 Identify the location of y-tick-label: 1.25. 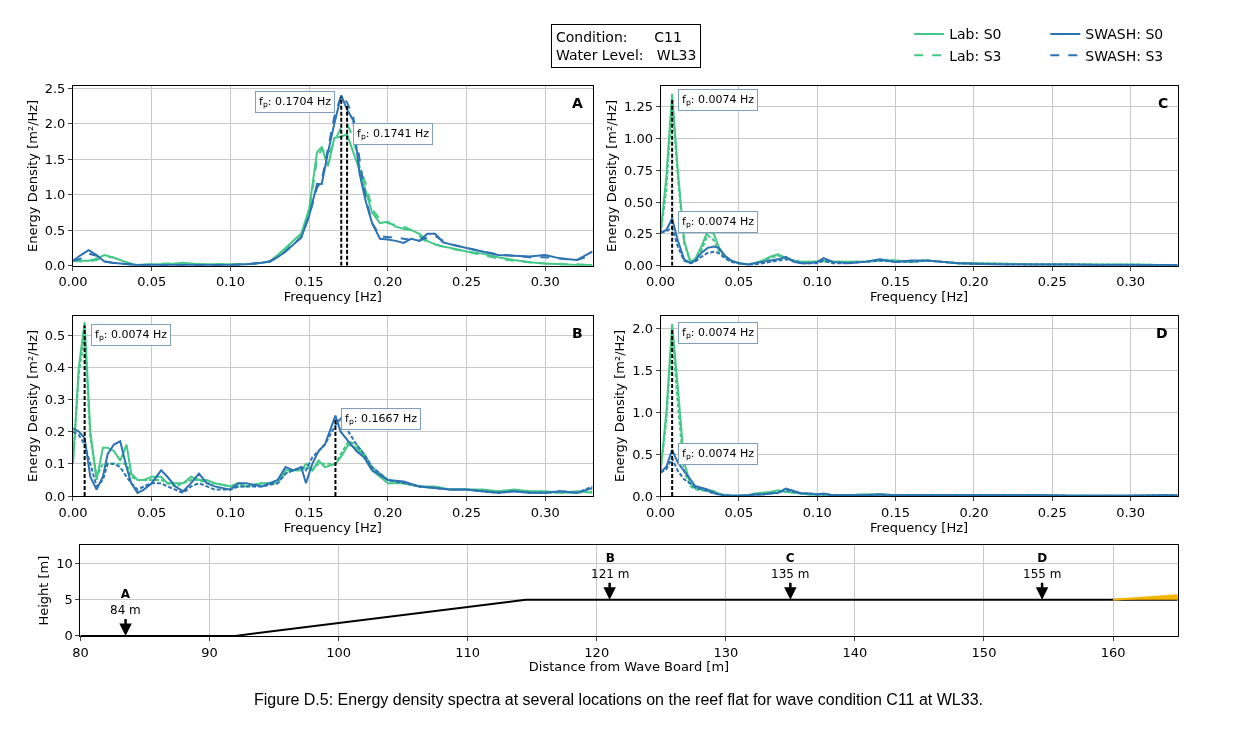
(638, 107).